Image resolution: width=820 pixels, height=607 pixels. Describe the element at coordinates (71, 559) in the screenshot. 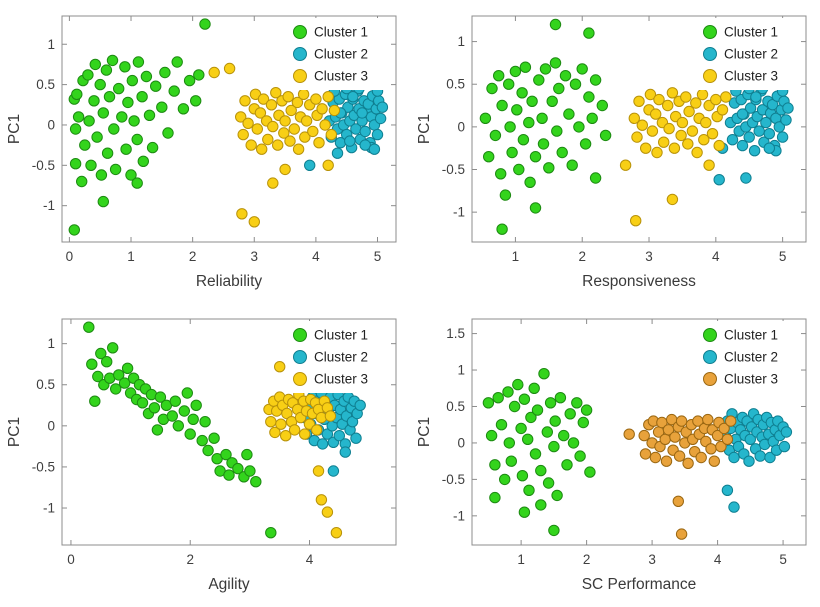

I see `x-tick-label: 0` at that location.